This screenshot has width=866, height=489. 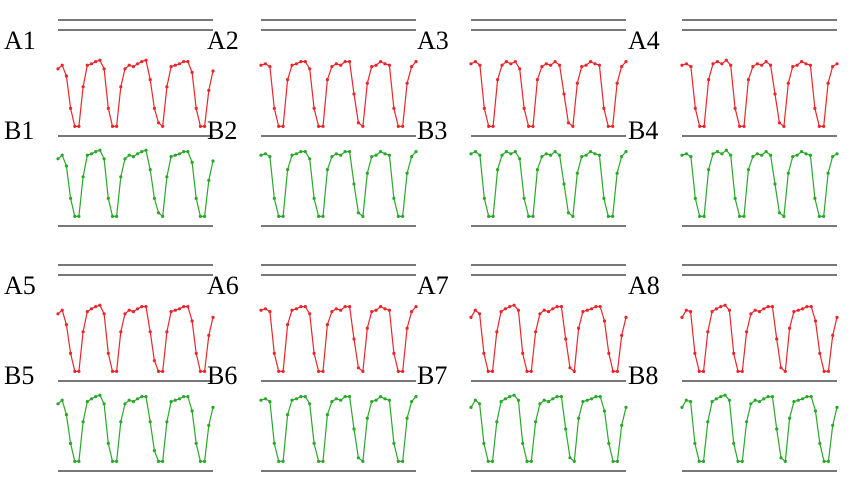 What do you see at coordinates (338, 429) in the screenshot?
I see `series-line-b6` at bounding box center [338, 429].